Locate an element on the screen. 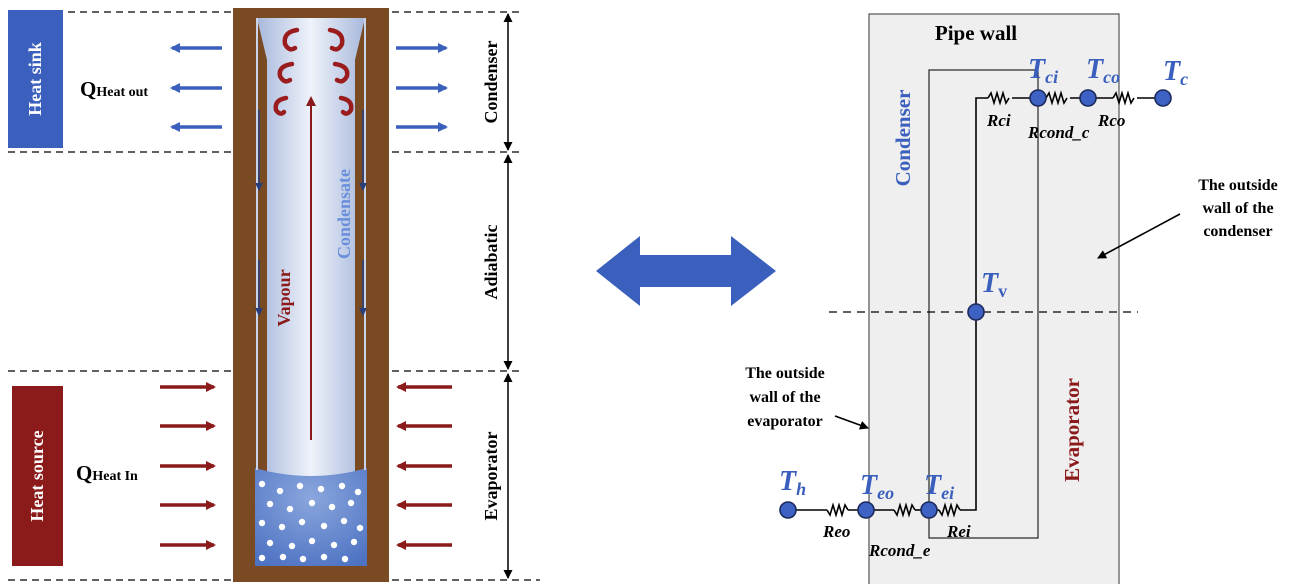 This screenshot has width=1304, height=584. outside-condenser-pointer is located at coordinates (1139, 236).